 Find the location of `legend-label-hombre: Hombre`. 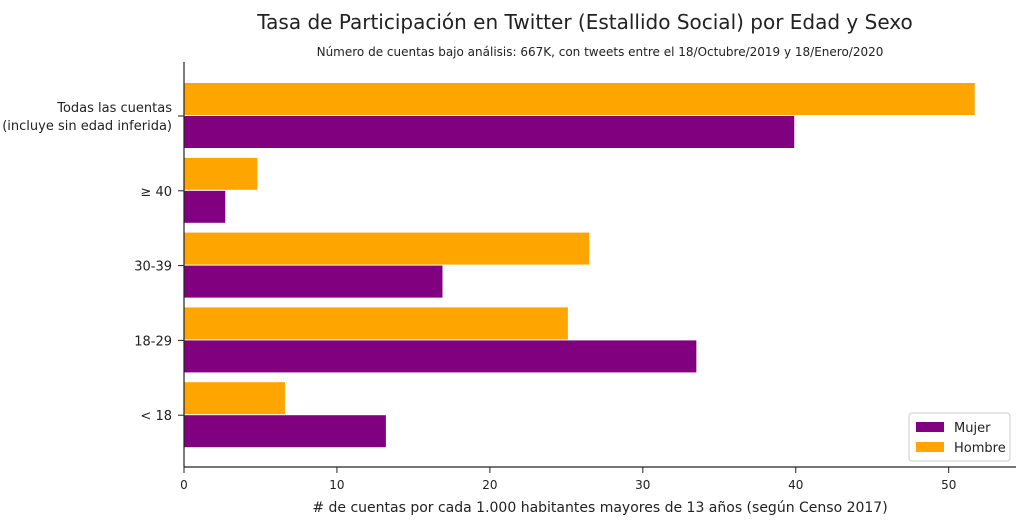

legend-label-hombre: Hombre is located at coordinates (980, 448).